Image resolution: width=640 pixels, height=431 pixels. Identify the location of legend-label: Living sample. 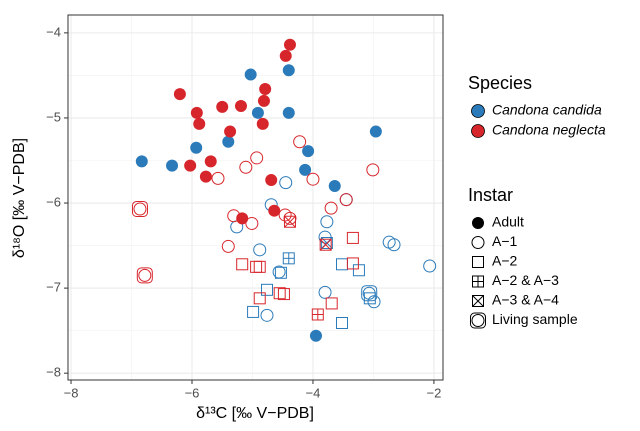
(535, 319).